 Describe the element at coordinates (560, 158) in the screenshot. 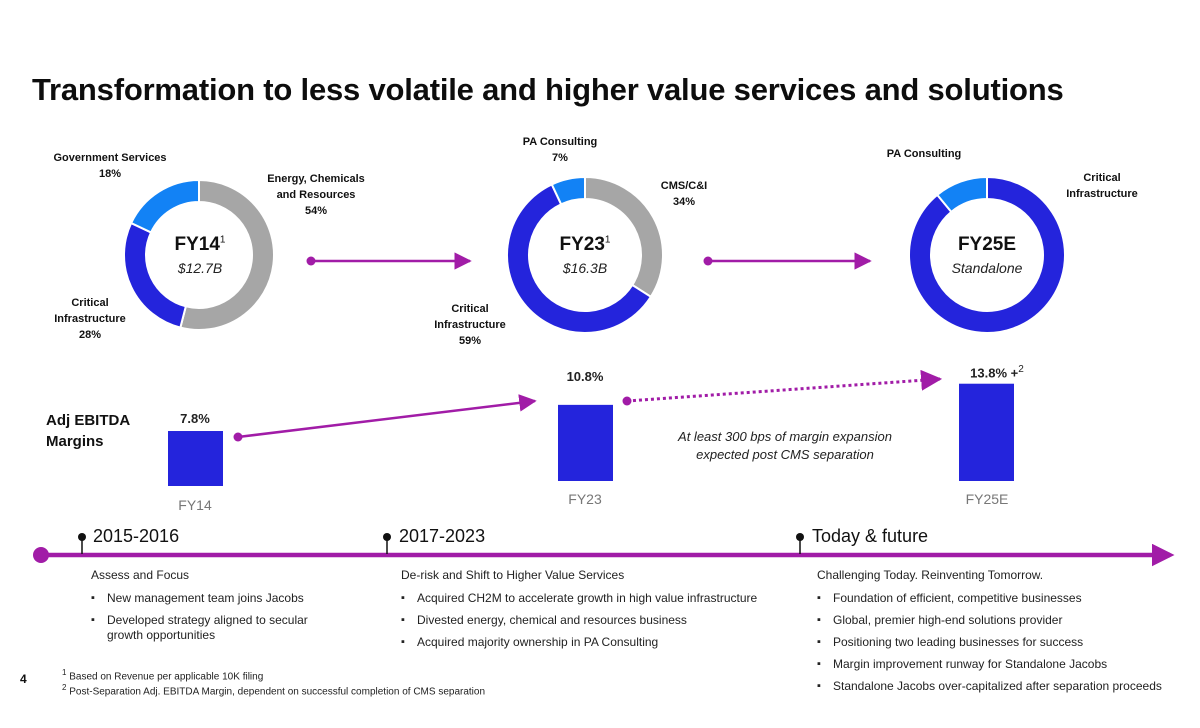

I see `label-value: 7%` at that location.